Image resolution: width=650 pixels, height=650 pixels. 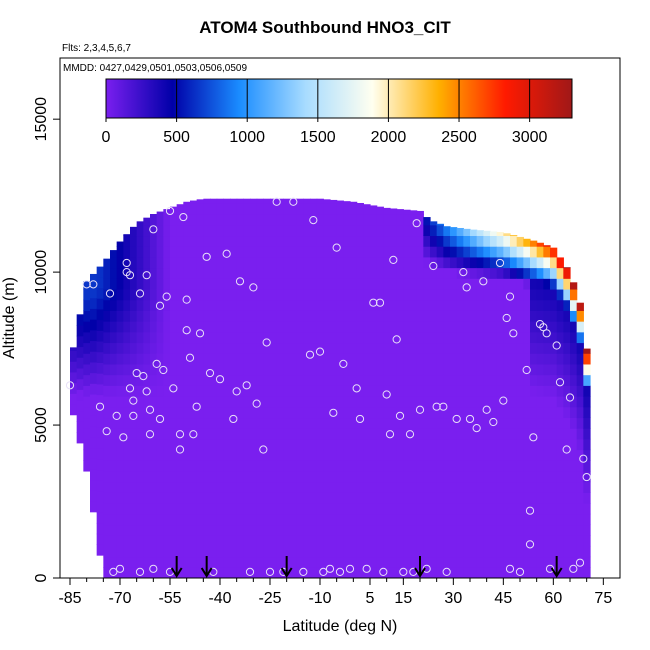 What do you see at coordinates (155, 68) in the screenshot?
I see `dates-subtitle: MMDD: 0427,0429,0501,0503,0506,0509` at bounding box center [155, 68].